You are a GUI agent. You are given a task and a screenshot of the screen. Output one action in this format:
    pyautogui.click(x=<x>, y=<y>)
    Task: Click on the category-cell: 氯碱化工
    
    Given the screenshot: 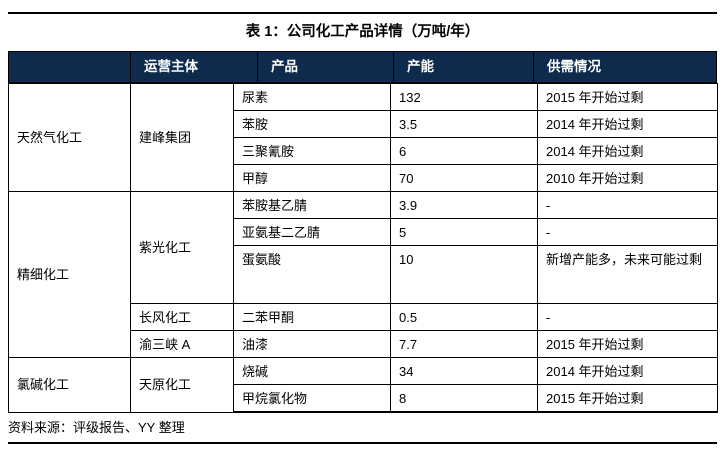 What is the action you would take?
    pyautogui.click(x=69, y=385)
    